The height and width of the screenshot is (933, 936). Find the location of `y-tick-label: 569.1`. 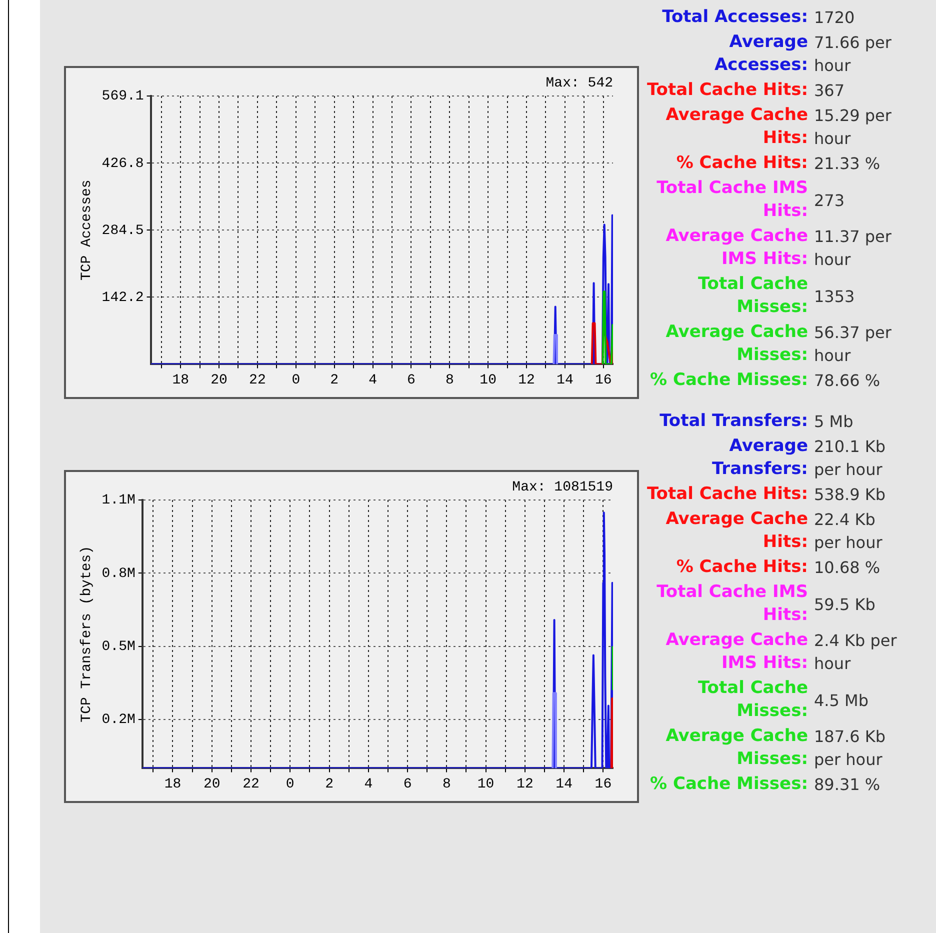

y-tick-label: 569.1 is located at coordinates (123, 96).